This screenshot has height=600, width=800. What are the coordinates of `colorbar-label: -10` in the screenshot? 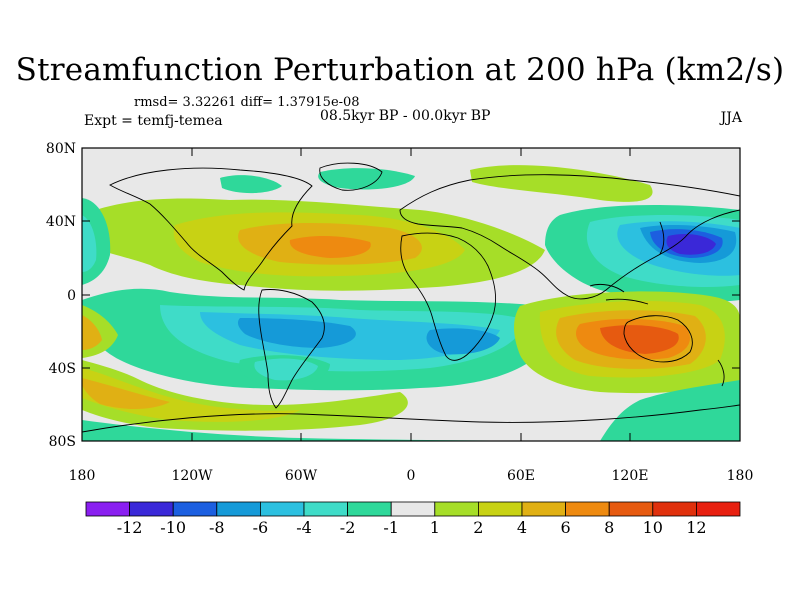 It's located at (173, 527).